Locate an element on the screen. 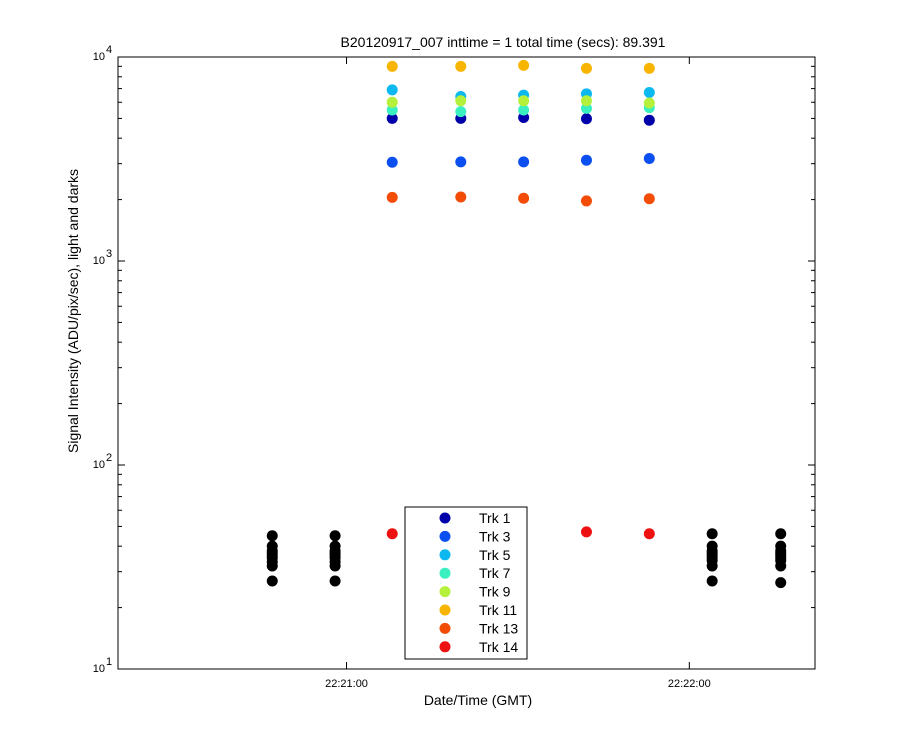 This screenshot has height=750, width=900. legend-label: Trk 7 is located at coordinates (495, 573).